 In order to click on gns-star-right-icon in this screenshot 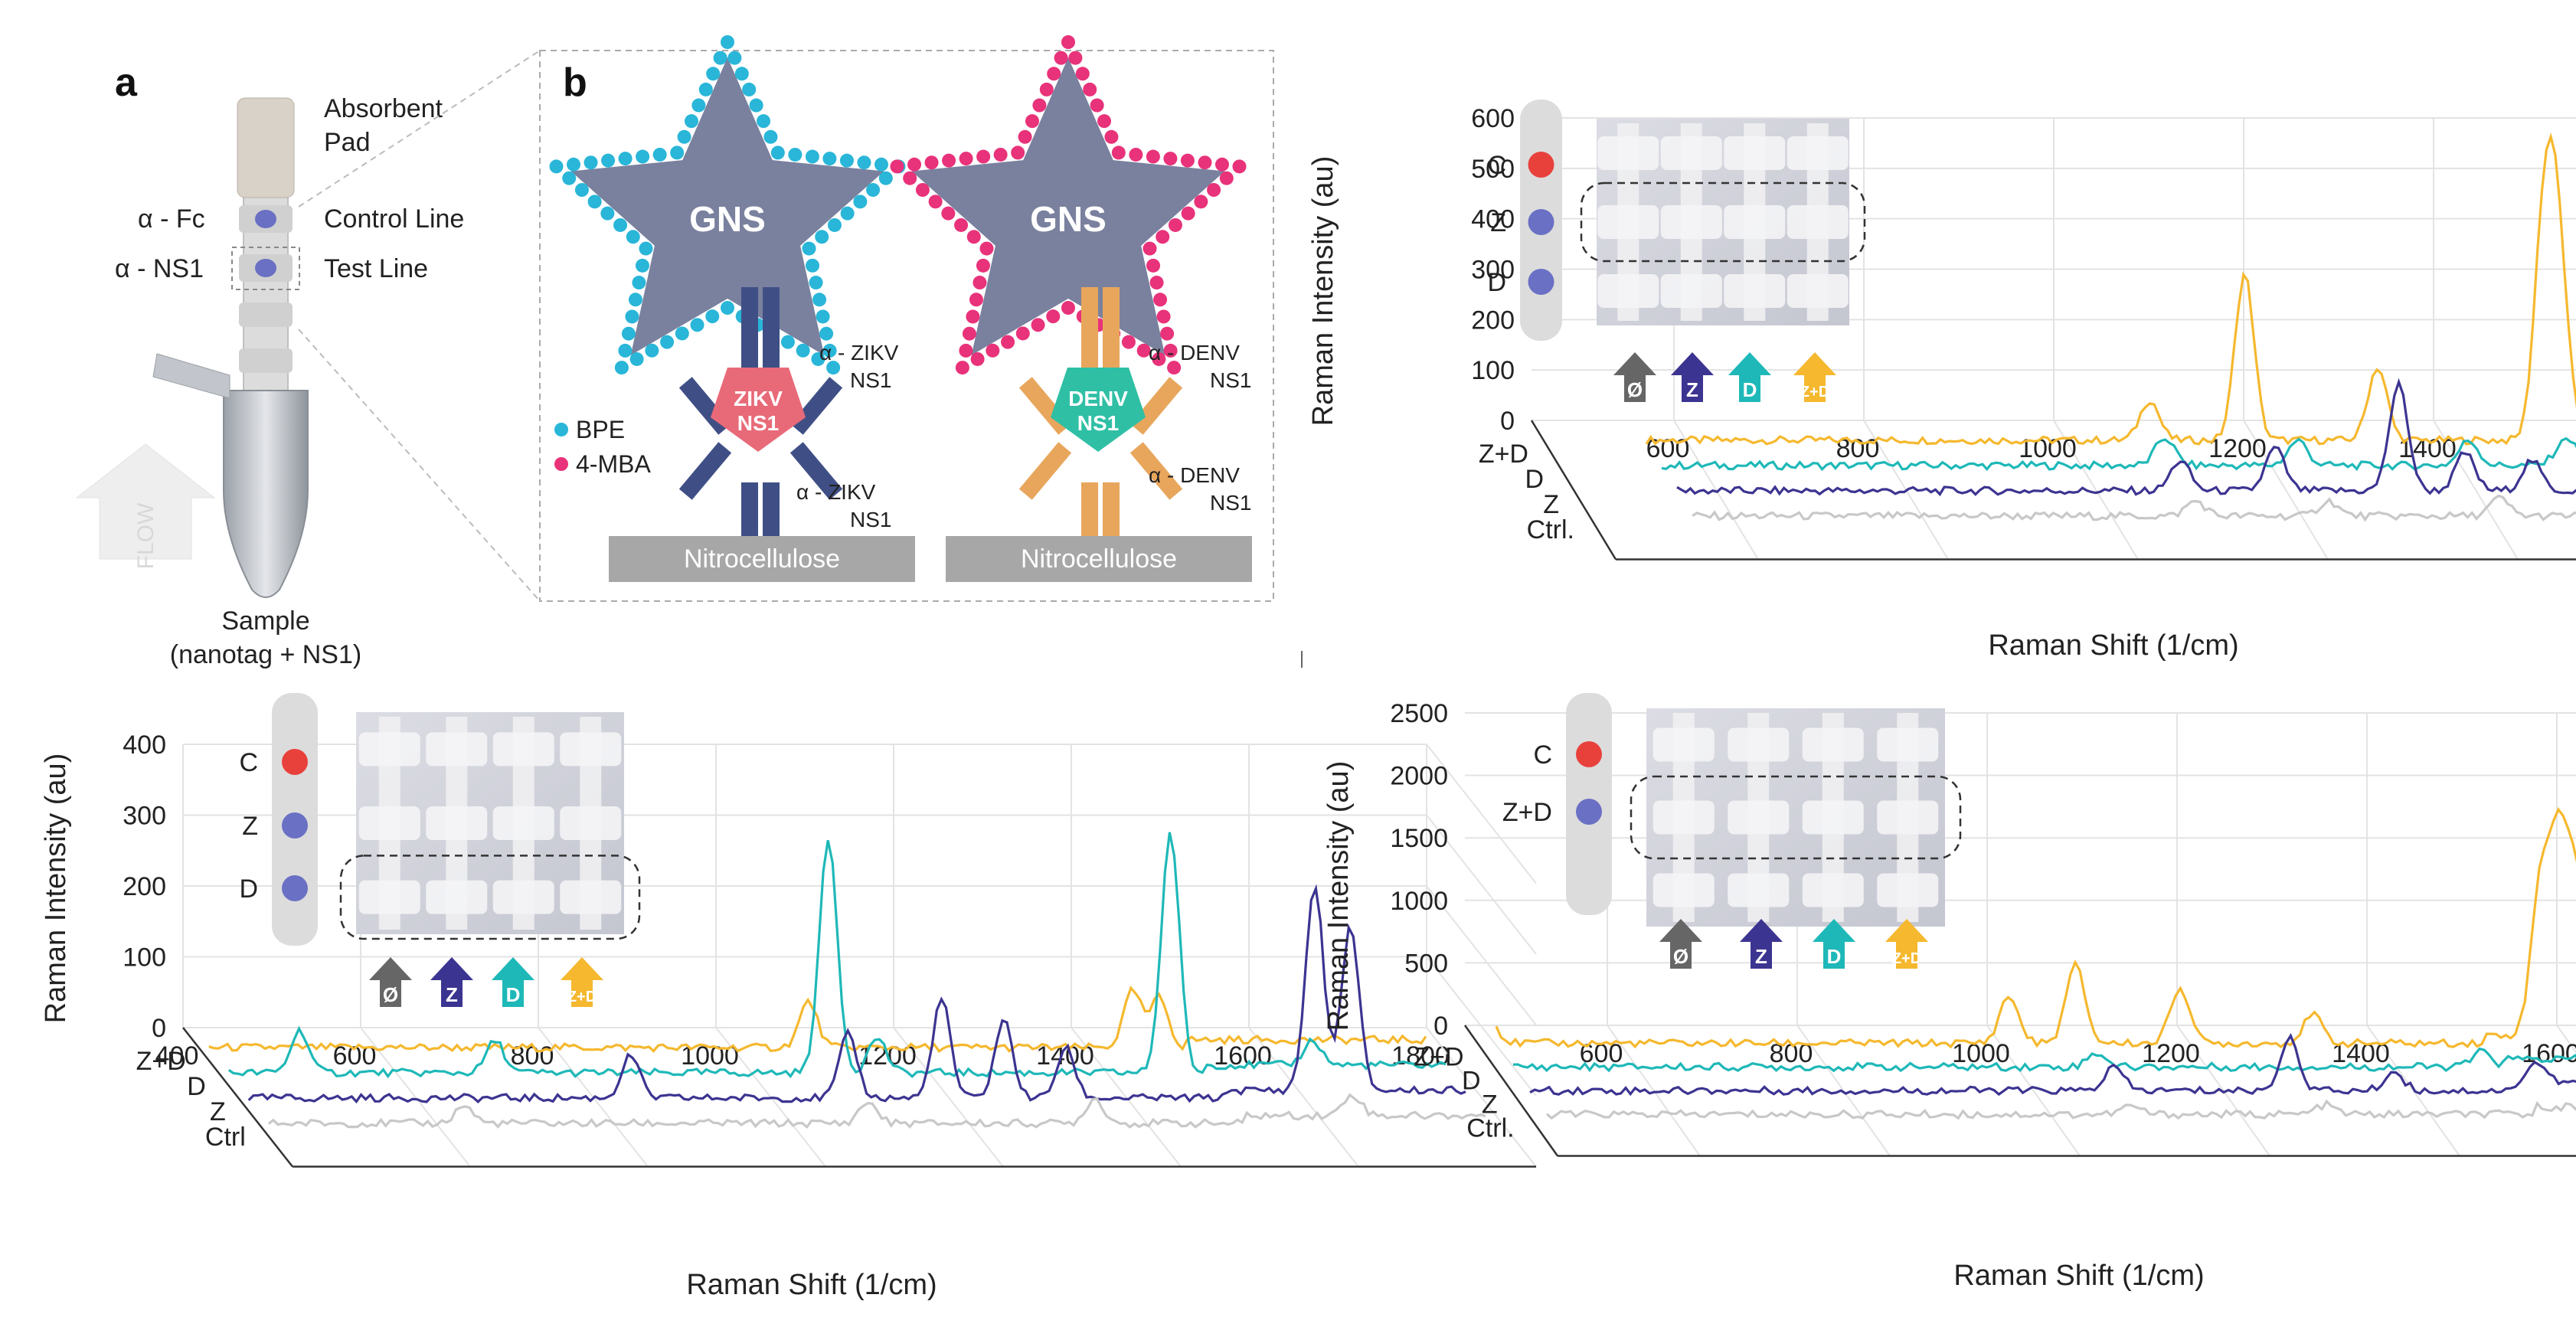, I will do `click(1068, 206)`.